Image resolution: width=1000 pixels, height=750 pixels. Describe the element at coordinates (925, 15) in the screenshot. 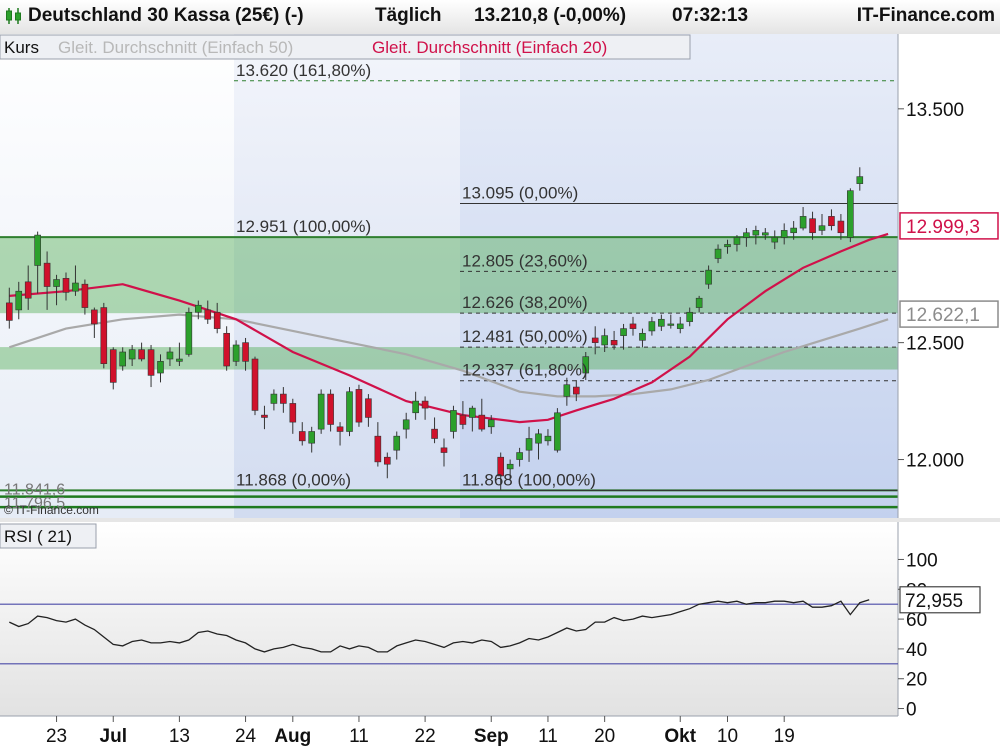

I see `brand-name: IT-Finance.com` at that location.